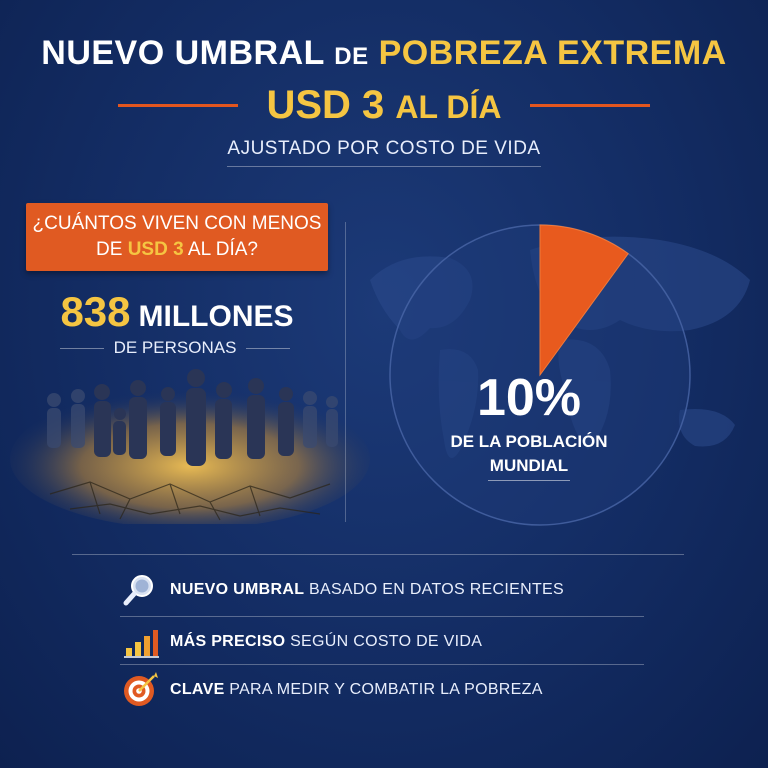  I want to click on feature-text-1: NUEVO UMBRAL BASADO EN DATOS RECIENTES, so click(367, 590).